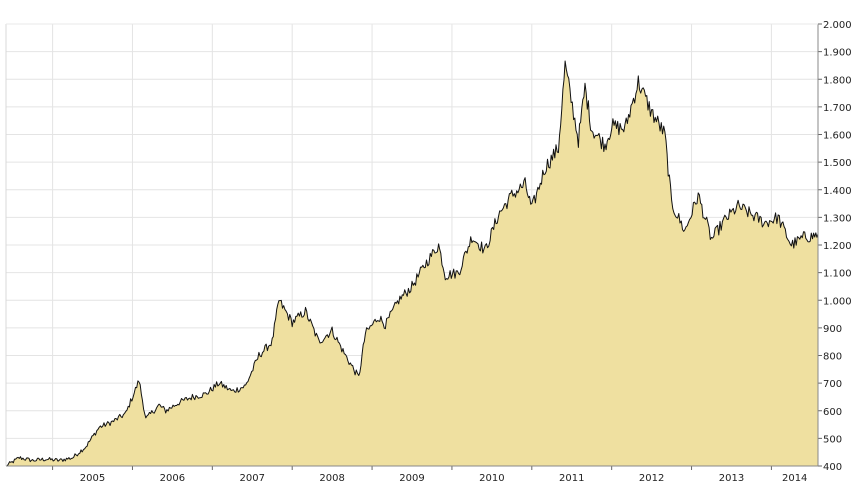  I want to click on y-tick-label: 900, so click(832, 329).